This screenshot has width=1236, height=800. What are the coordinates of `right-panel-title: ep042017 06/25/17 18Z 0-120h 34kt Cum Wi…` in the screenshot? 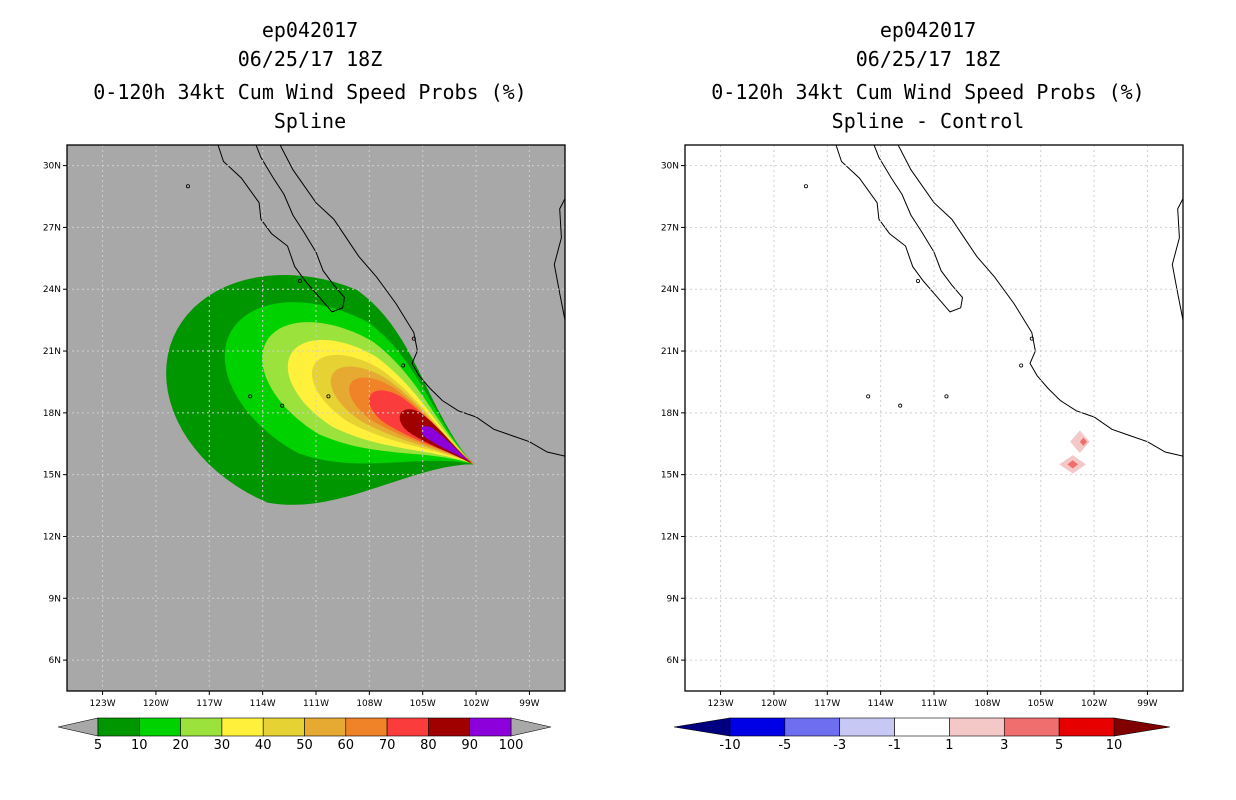 It's located at (928, 76).